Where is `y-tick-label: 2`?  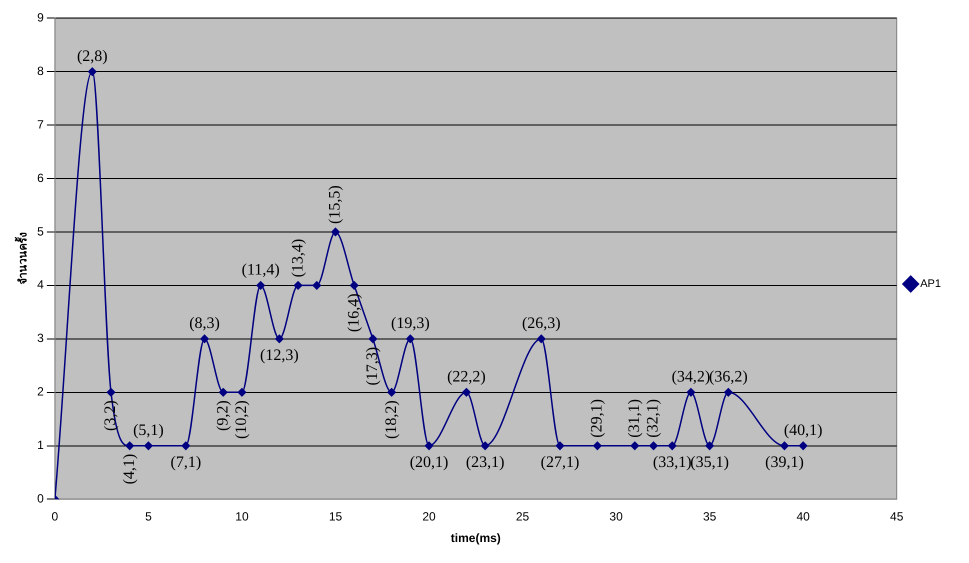
y-tick-label: 2 is located at coordinates (40, 391).